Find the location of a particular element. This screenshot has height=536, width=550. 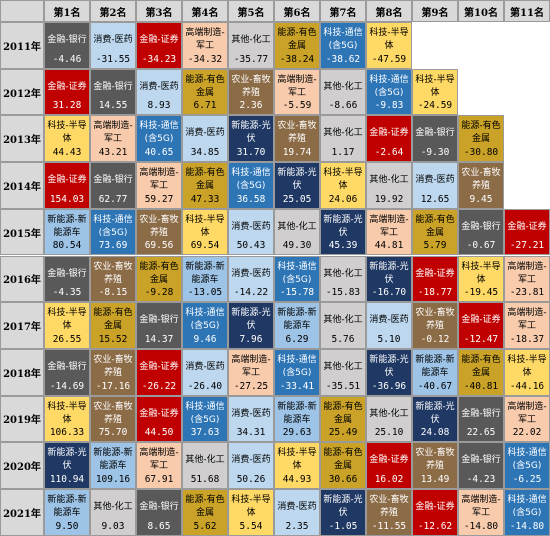

return-value: 12.65 is located at coordinates (435, 199).